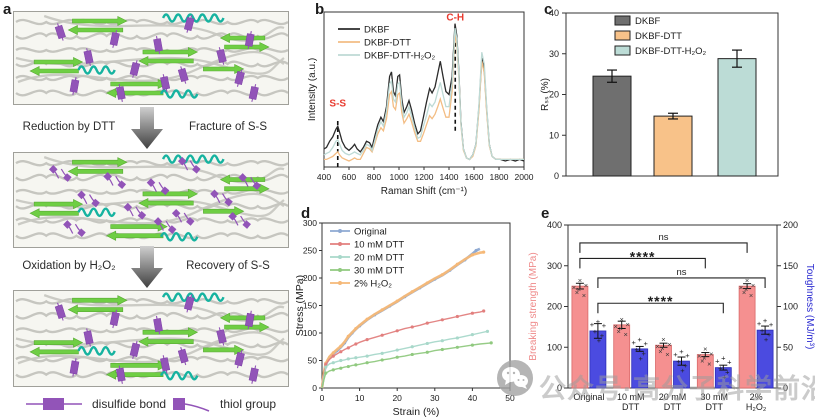  I want to click on step-reduction-label: Reduction by DTT, so click(69, 127).